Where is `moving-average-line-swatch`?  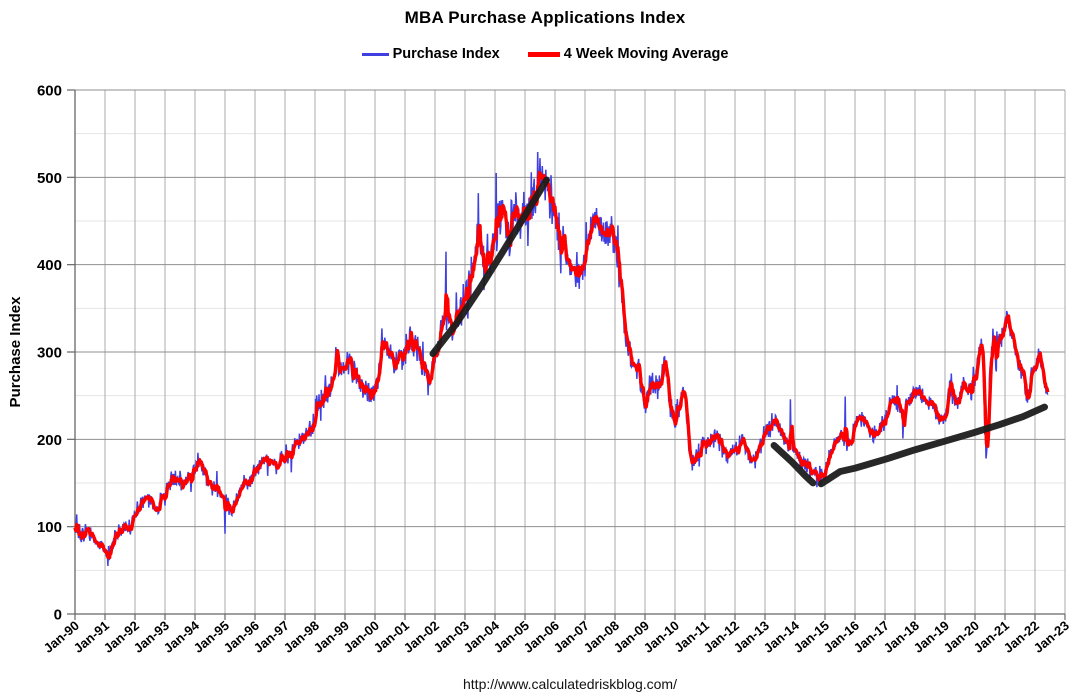
moving-average-line-swatch is located at coordinates (543, 54).